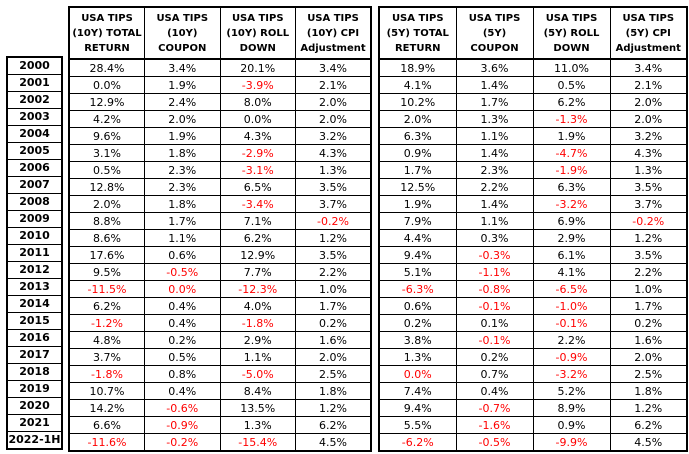 The image size is (689, 454). Describe the element at coordinates (106, 391) in the screenshot. I see `data-cell: 10.7%` at that location.